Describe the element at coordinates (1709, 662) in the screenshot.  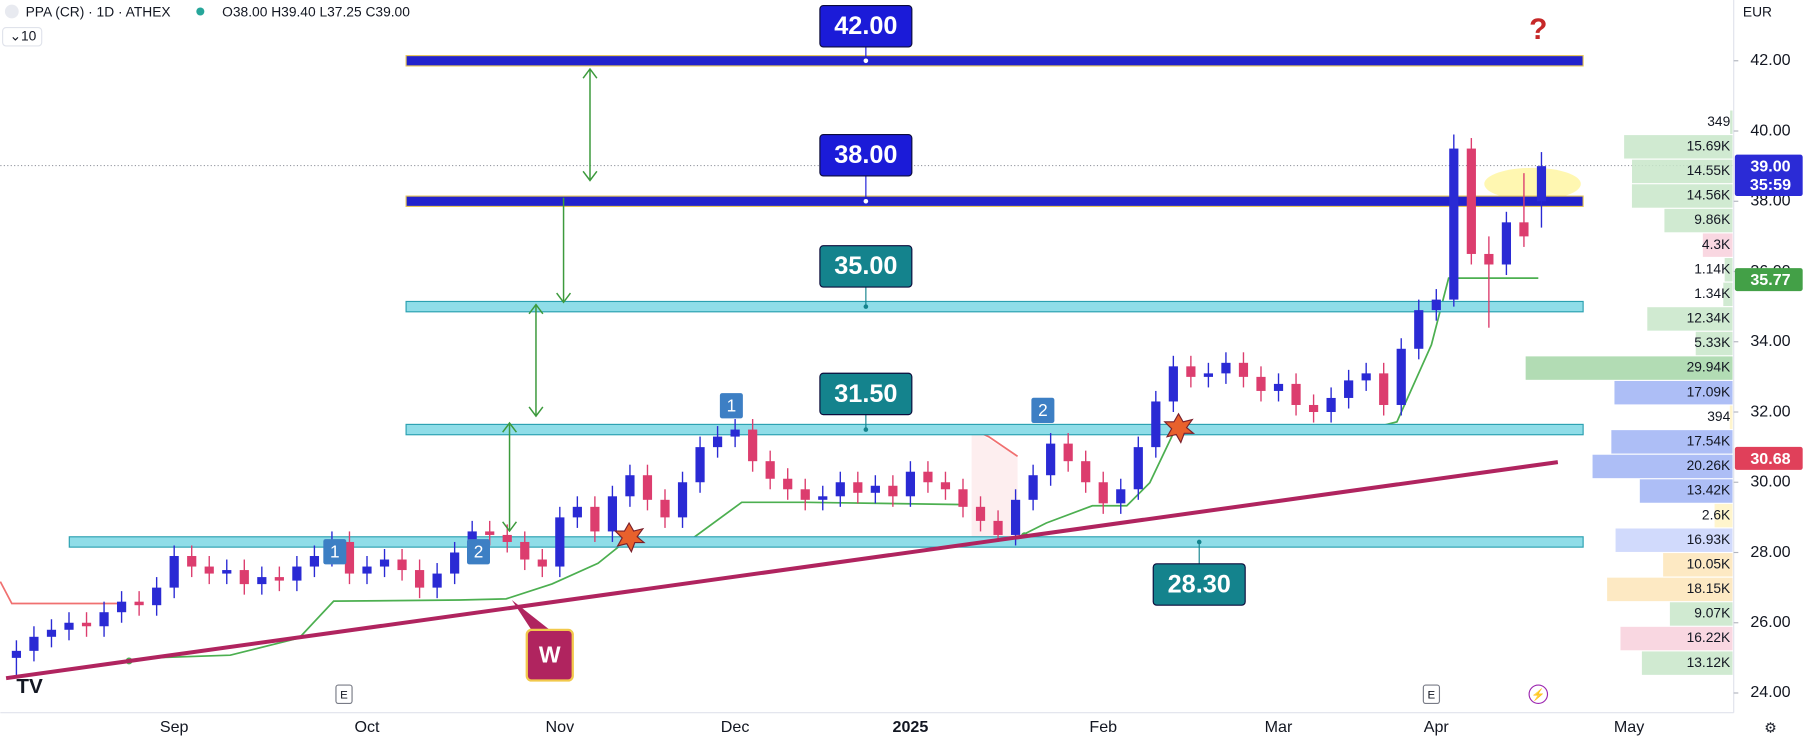
I see `volume-label: 13.12K` at that location.